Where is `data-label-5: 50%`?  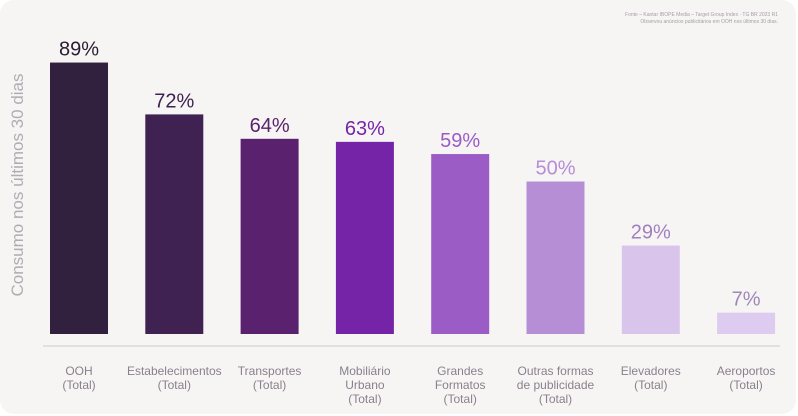 data-label-5: 50% is located at coordinates (555, 169).